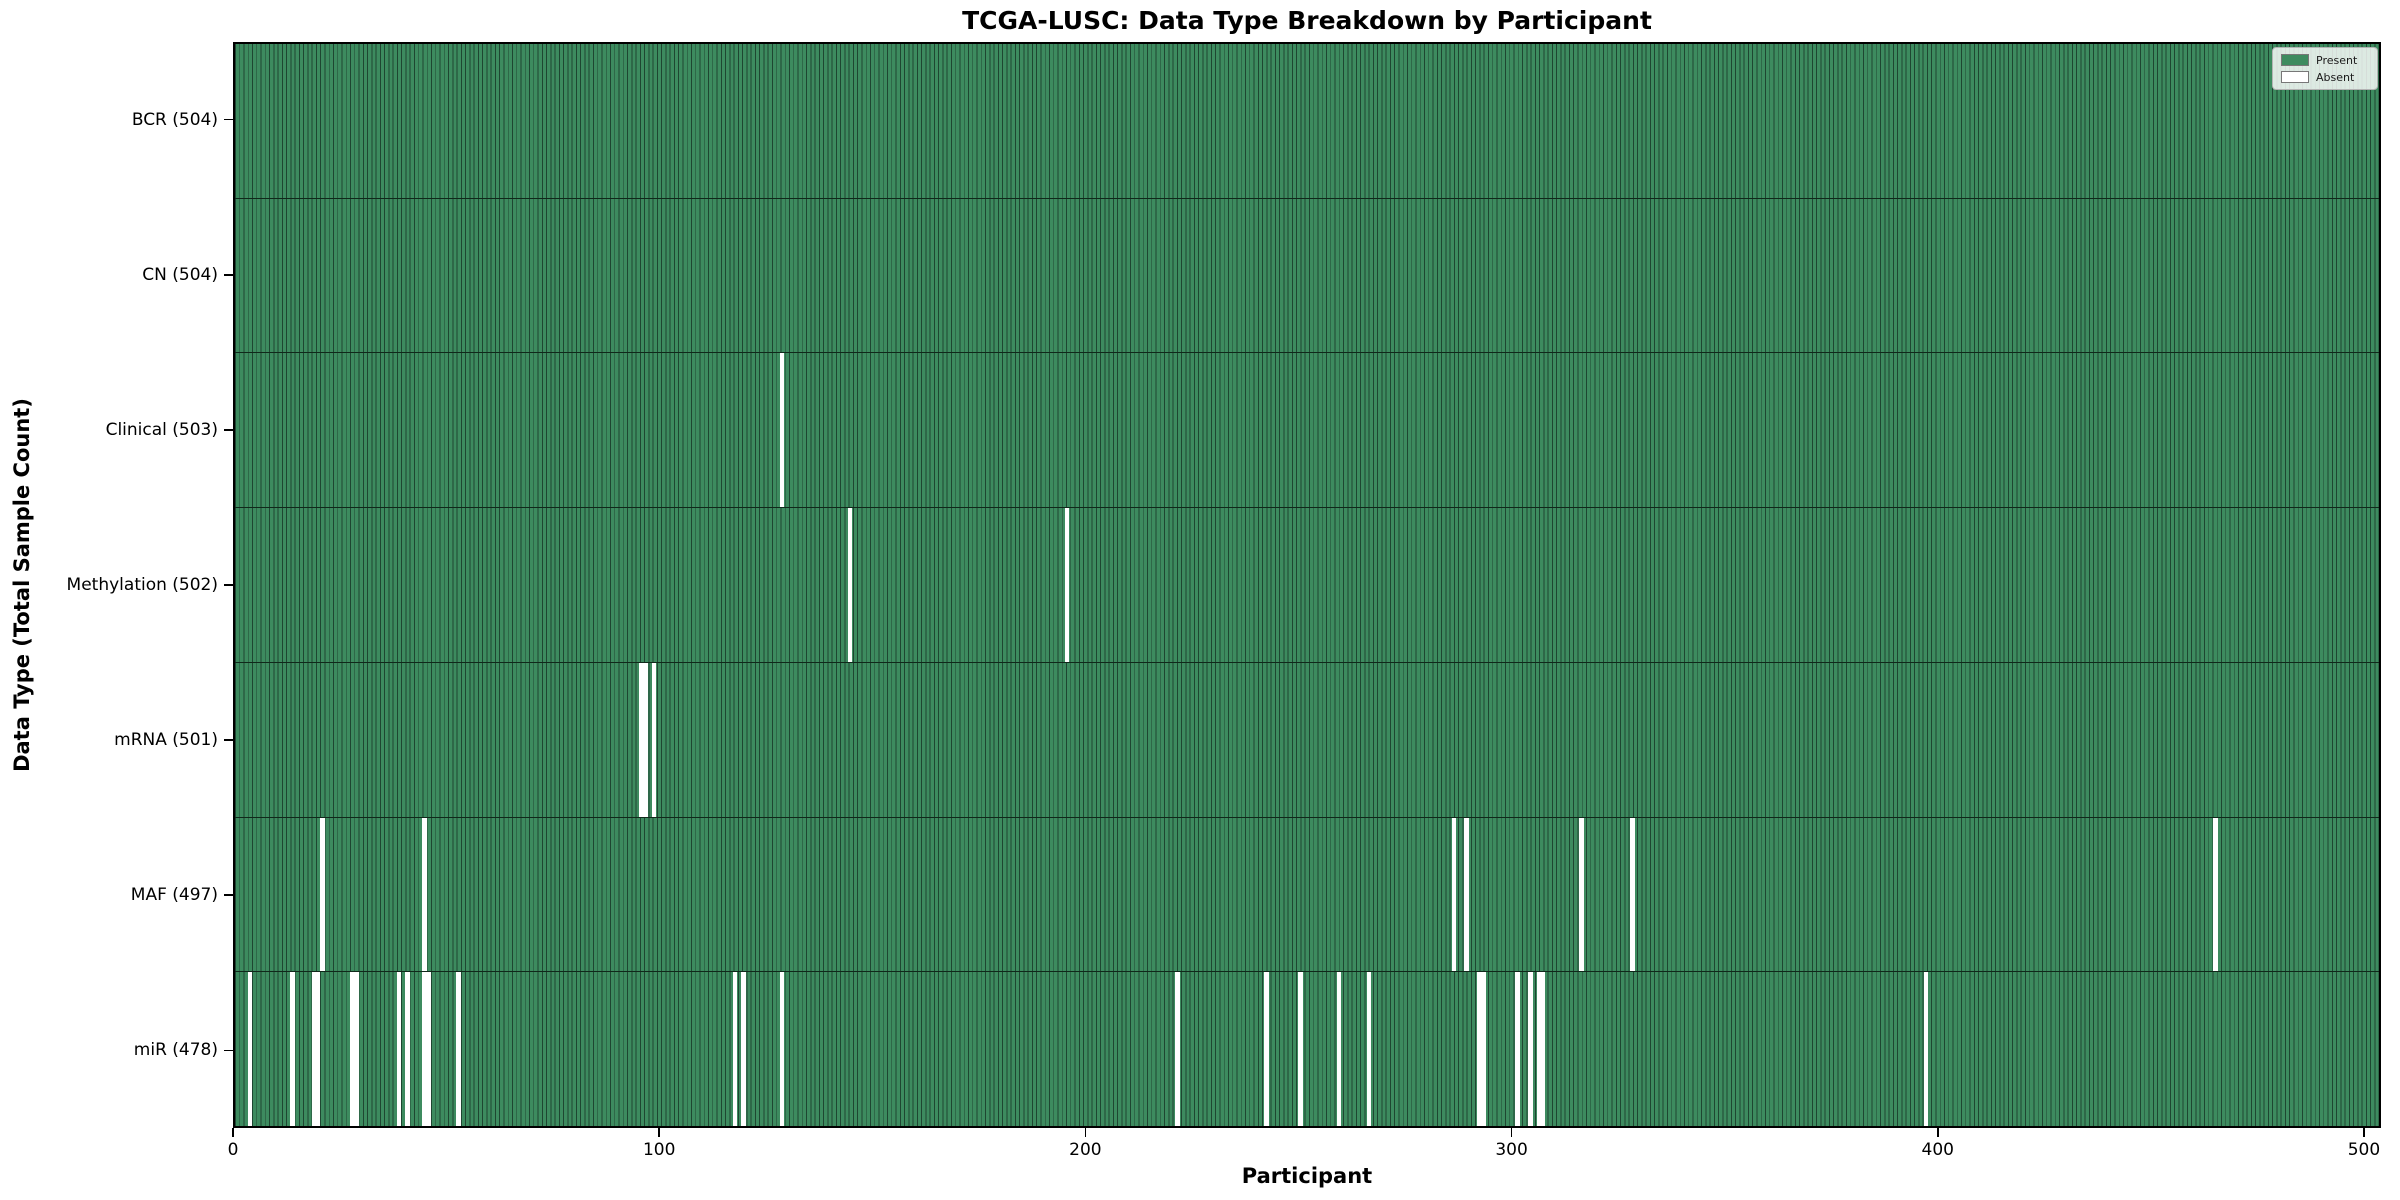 The height and width of the screenshot is (1200, 2400). I want to click on present-swatch-icon, so click(2295, 60).